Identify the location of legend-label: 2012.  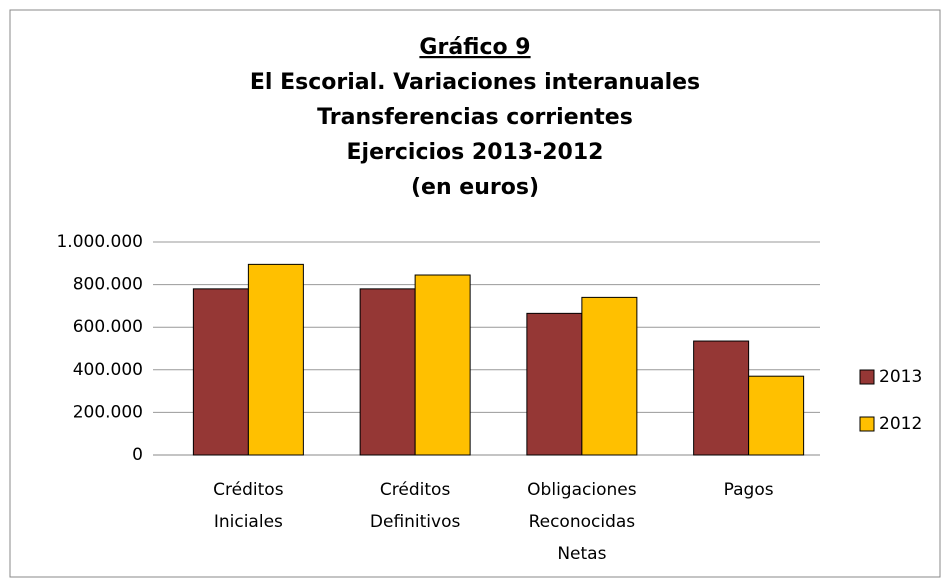
(900, 424).